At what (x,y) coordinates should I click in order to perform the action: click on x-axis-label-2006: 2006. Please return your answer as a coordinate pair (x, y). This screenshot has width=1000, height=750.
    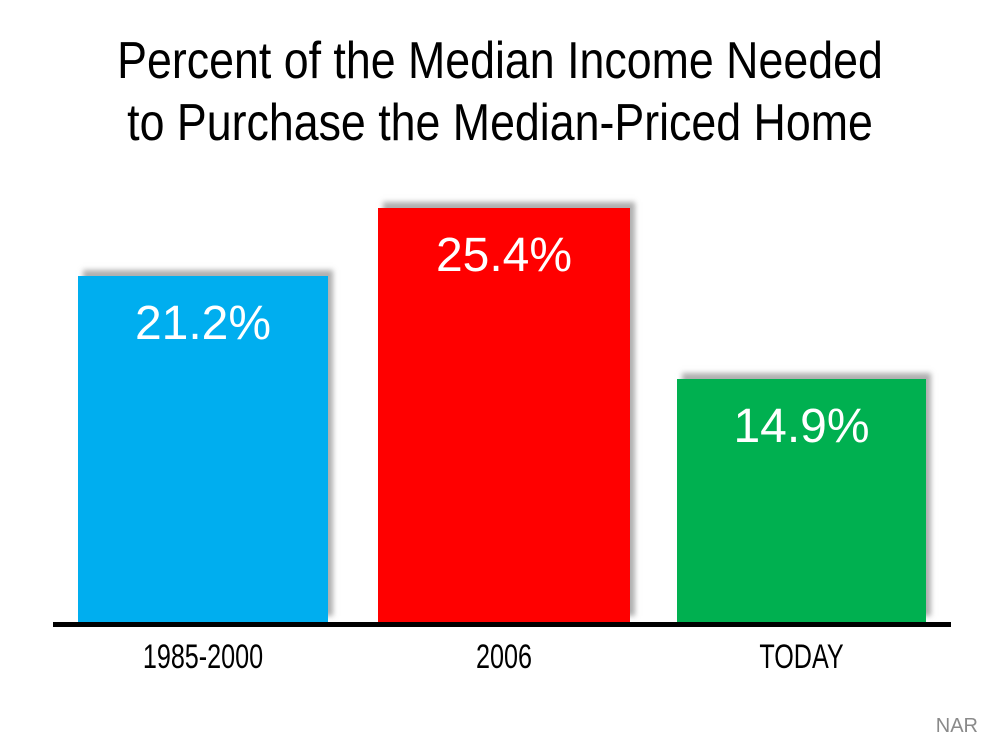
    Looking at the image, I should click on (504, 657).